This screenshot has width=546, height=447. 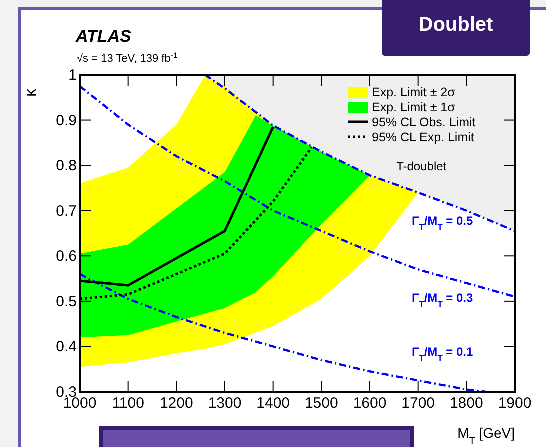 What do you see at coordinates (66, 347) in the screenshot?
I see `y-tick-label: 0.4` at bounding box center [66, 347].